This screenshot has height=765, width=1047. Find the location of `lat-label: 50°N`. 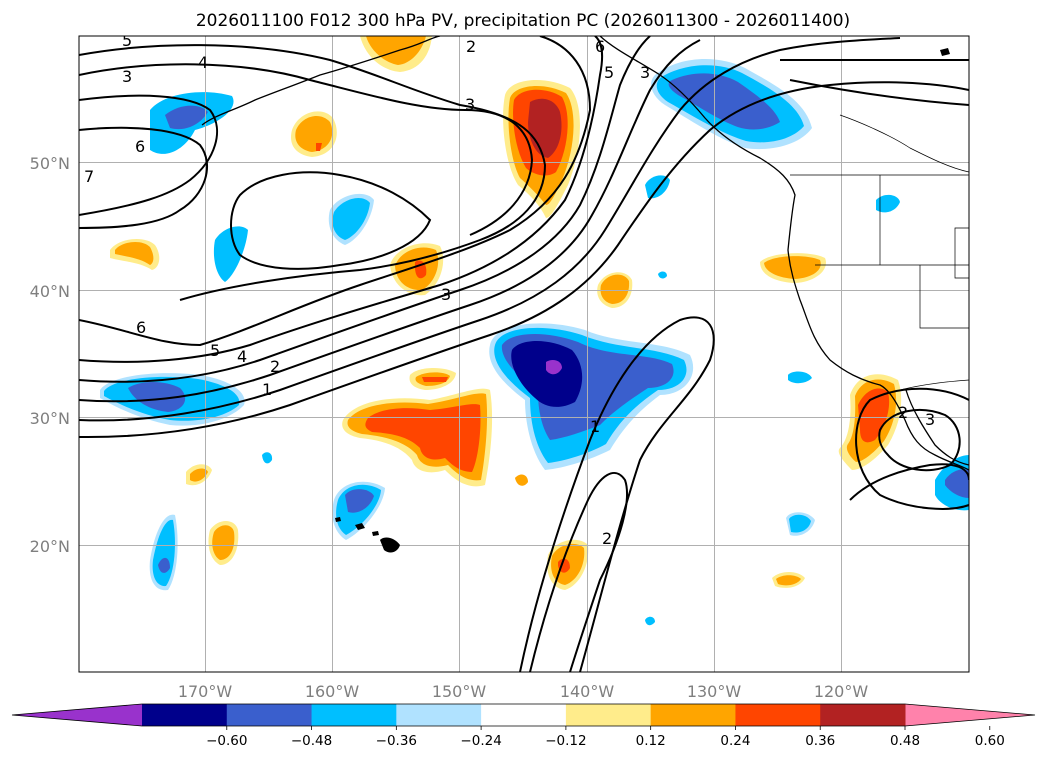

lat-label: 50°N is located at coordinates (50, 163).